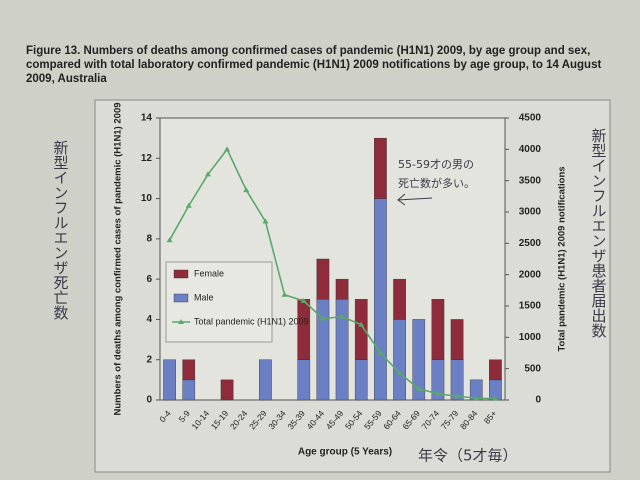  What do you see at coordinates (345, 452) in the screenshot?
I see `x-axis-label: Age group (5 Years)` at bounding box center [345, 452].